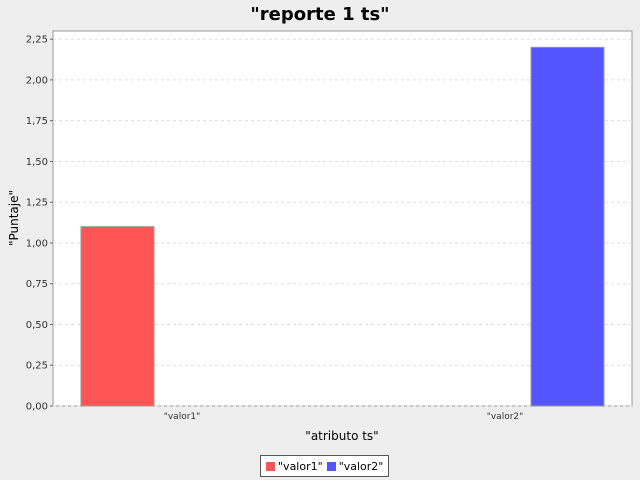  I want to click on y-tick-label: 2,25, so click(37, 40).